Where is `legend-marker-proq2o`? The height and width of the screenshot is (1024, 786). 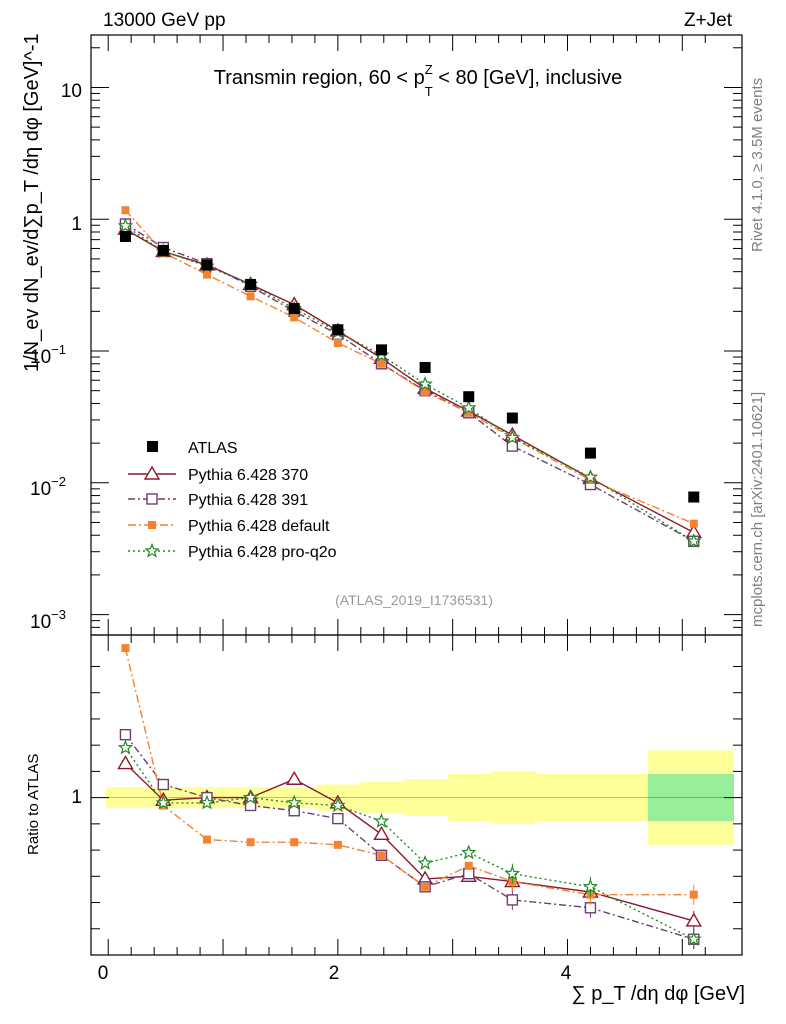 legend-marker-proq2o is located at coordinates (152, 550).